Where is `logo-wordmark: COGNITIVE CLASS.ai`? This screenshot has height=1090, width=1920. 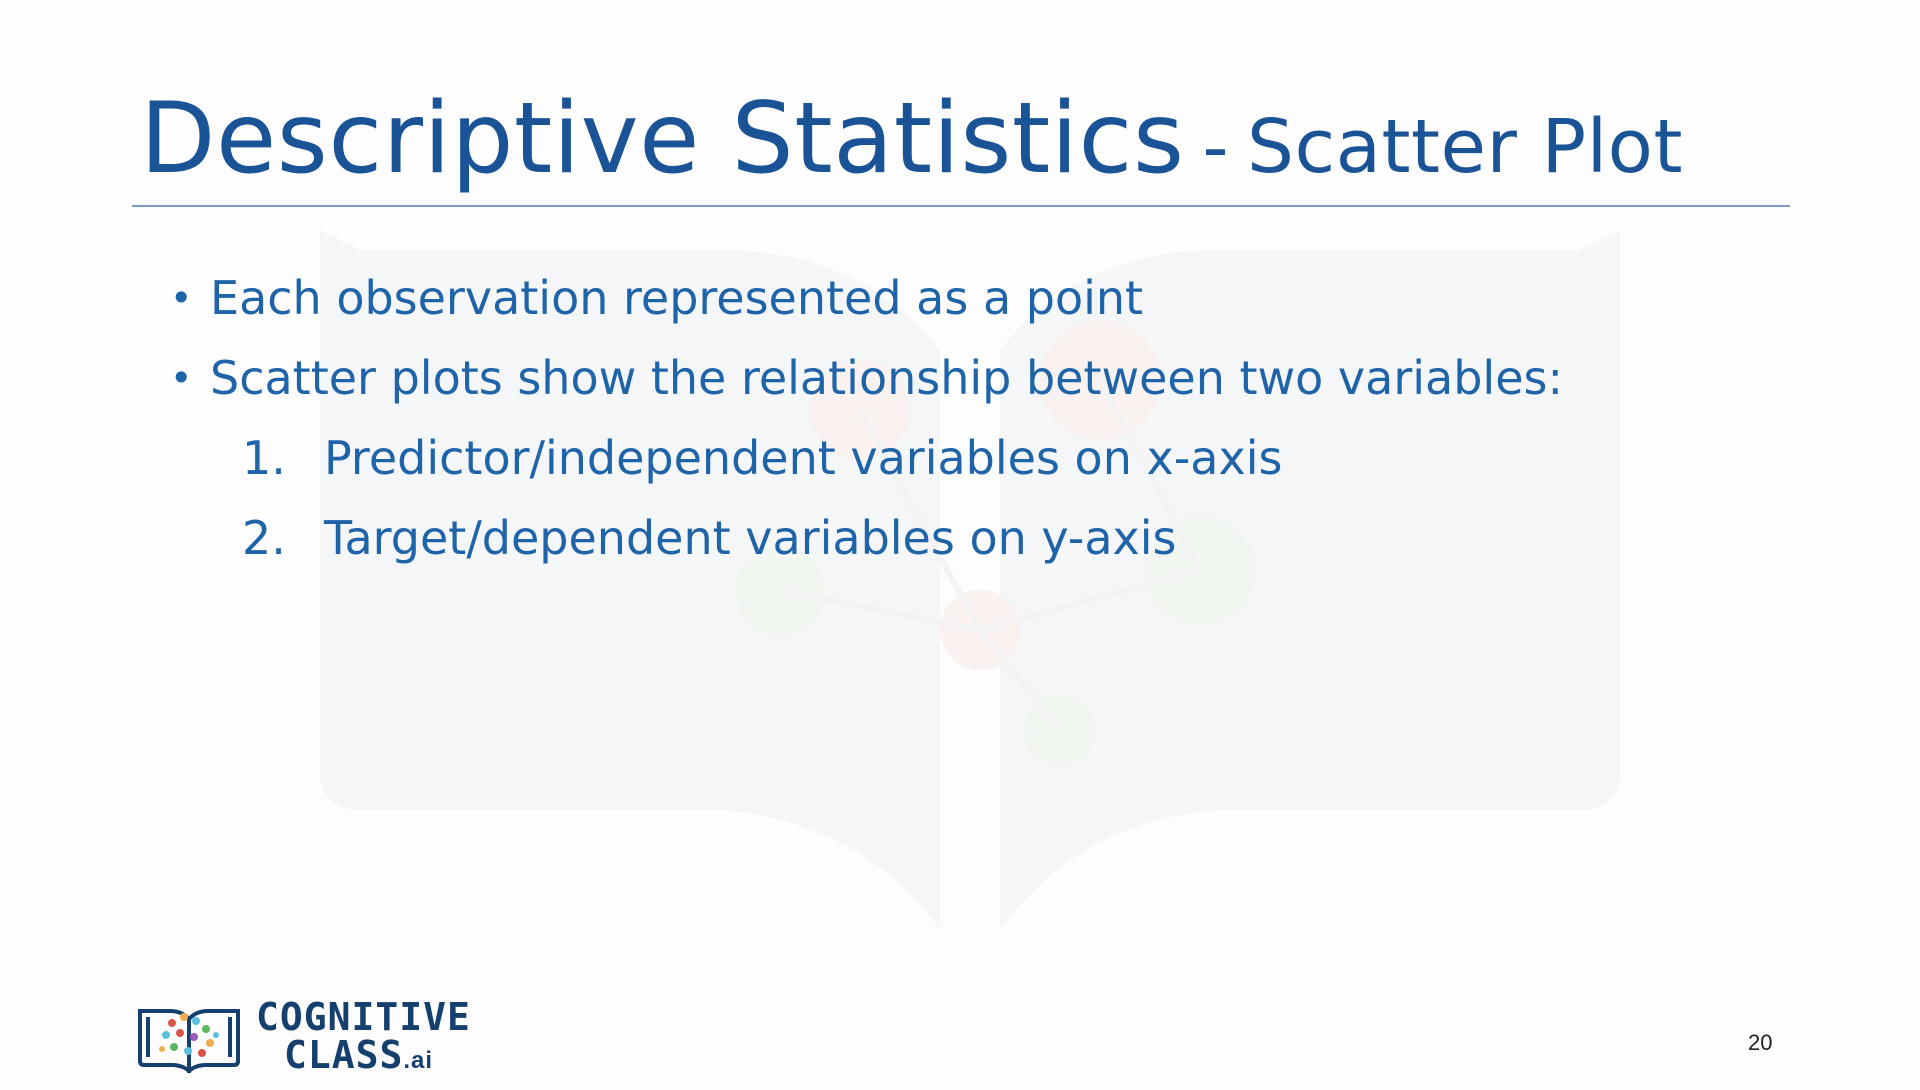
logo-wordmark: COGNITIVE CLASS.ai is located at coordinates (363, 1039).